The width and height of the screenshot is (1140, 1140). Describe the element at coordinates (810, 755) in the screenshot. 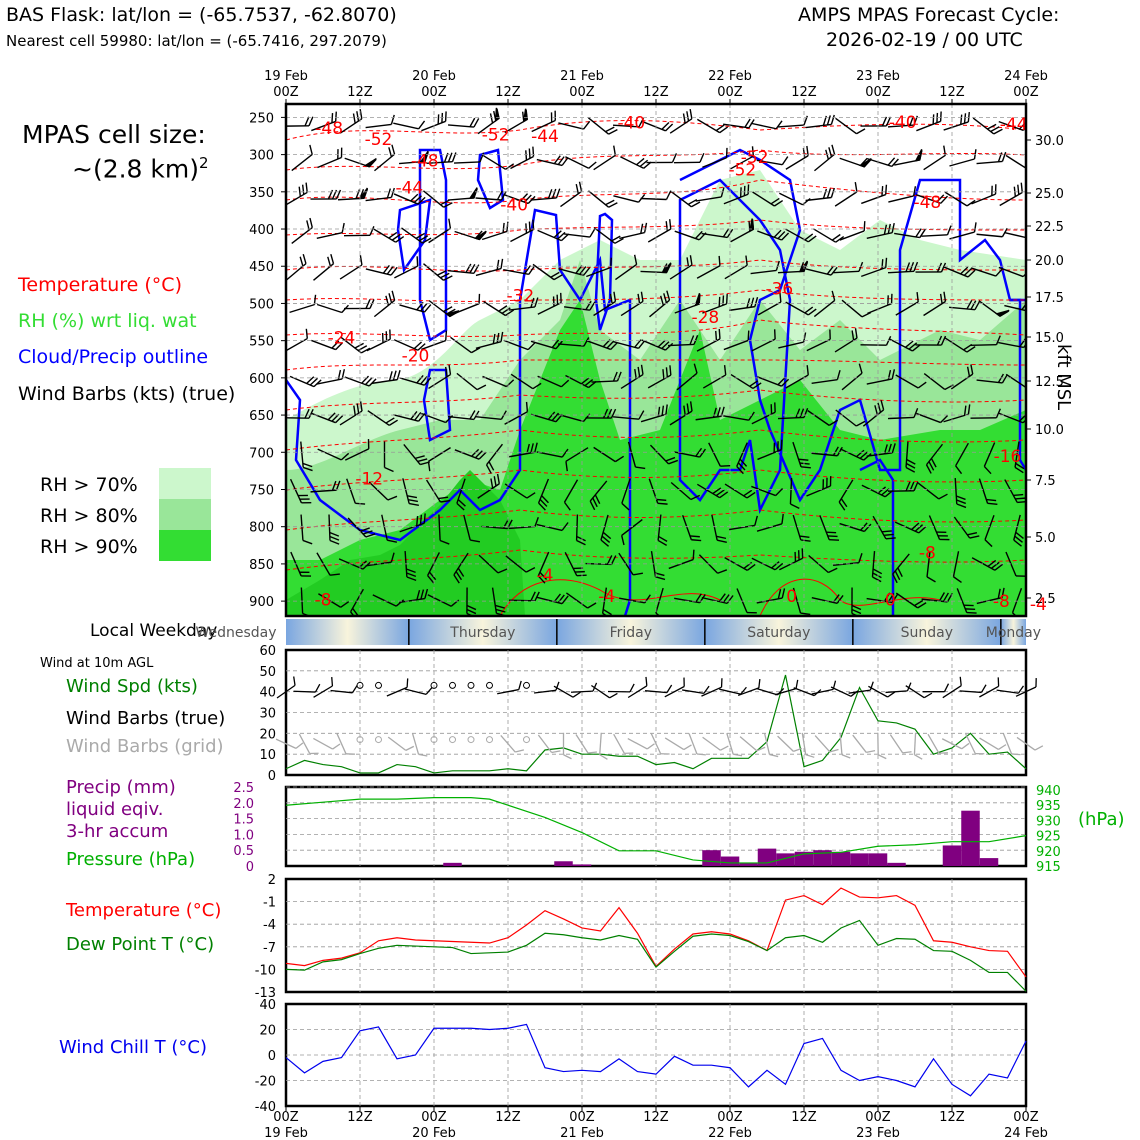

I see `grid-barb-flag` at that location.